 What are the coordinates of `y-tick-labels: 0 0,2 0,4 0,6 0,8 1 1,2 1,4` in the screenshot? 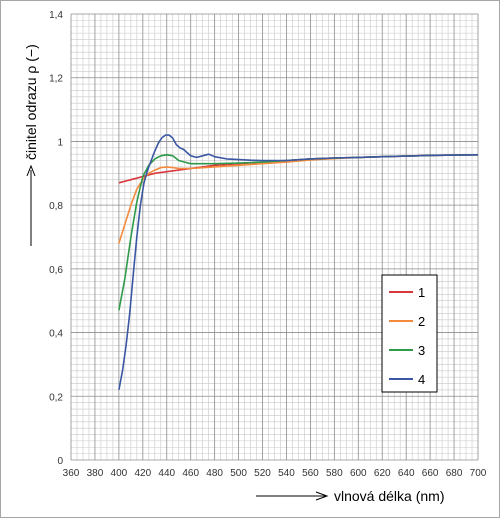 It's located at (56, 238).